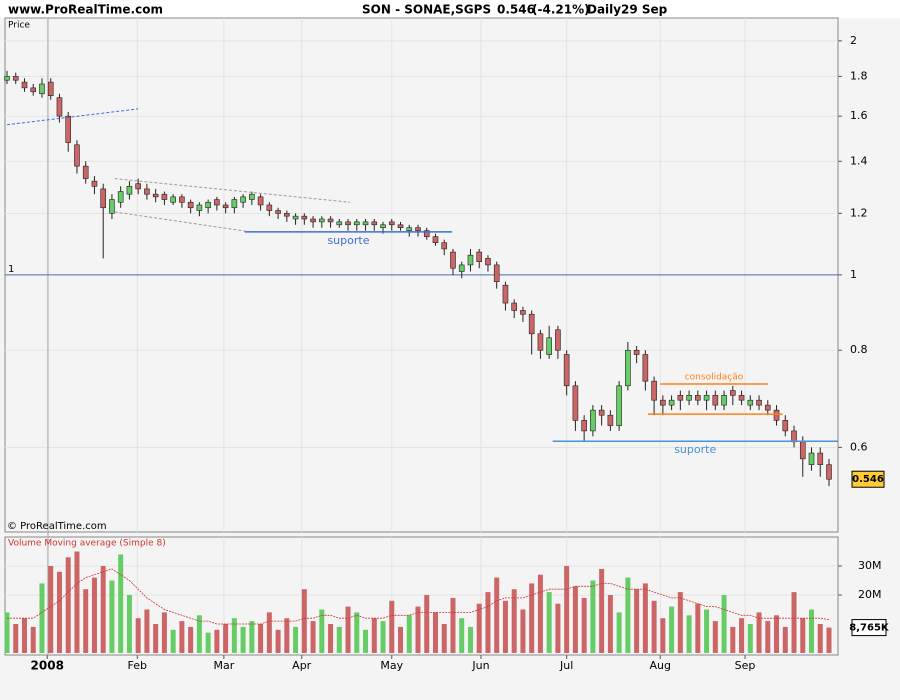 Image resolution: width=900 pixels, height=700 pixels. What do you see at coordinates (19, 26) in the screenshot?
I see `y-axis-label: Price` at bounding box center [19, 26].